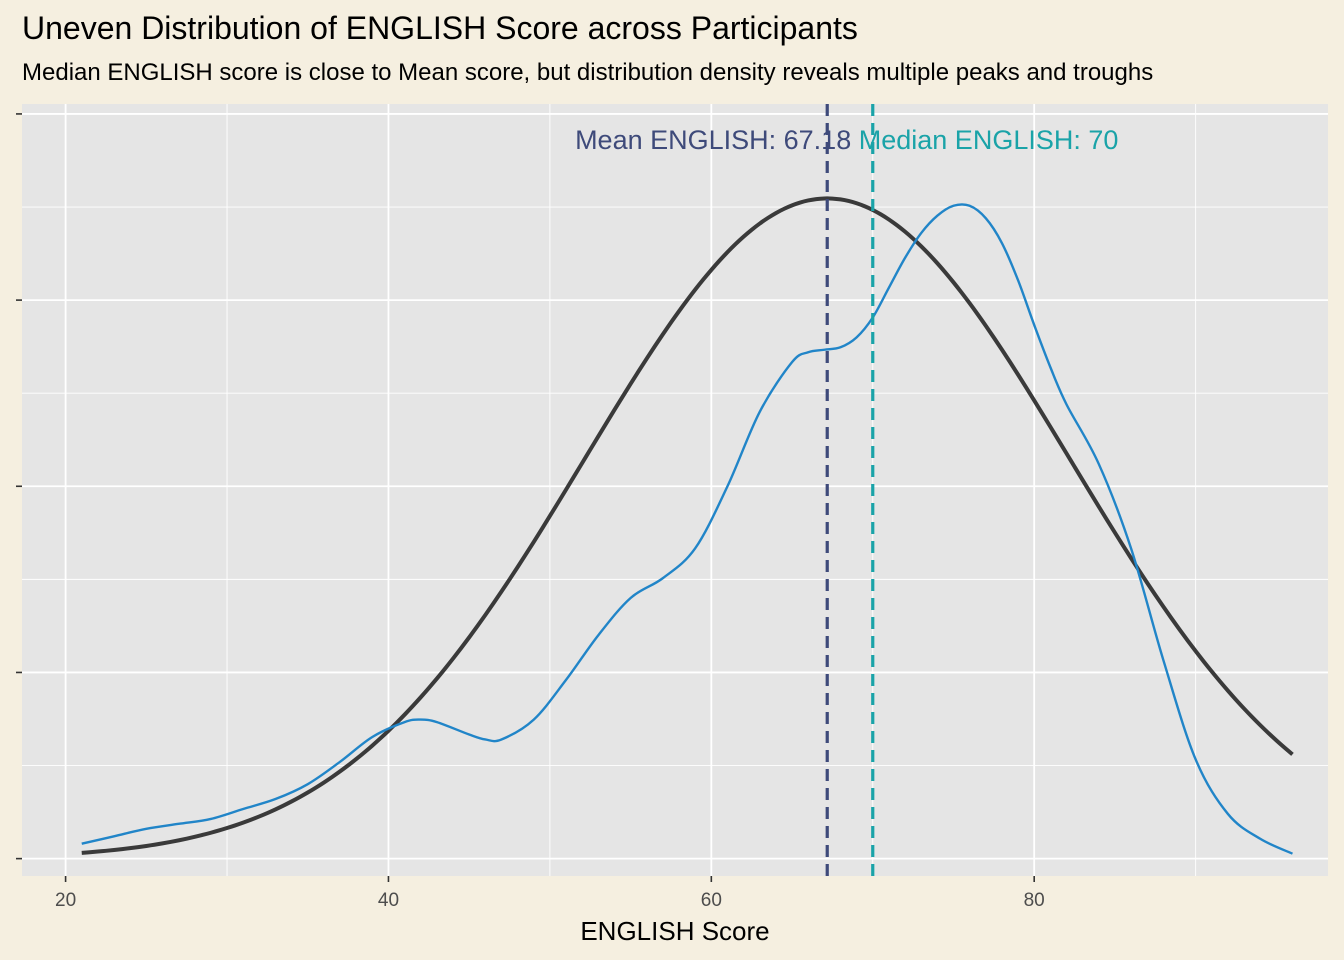 This screenshot has height=960, width=1344. What do you see at coordinates (65, 900) in the screenshot?
I see `x-tick-label: 20` at bounding box center [65, 900].